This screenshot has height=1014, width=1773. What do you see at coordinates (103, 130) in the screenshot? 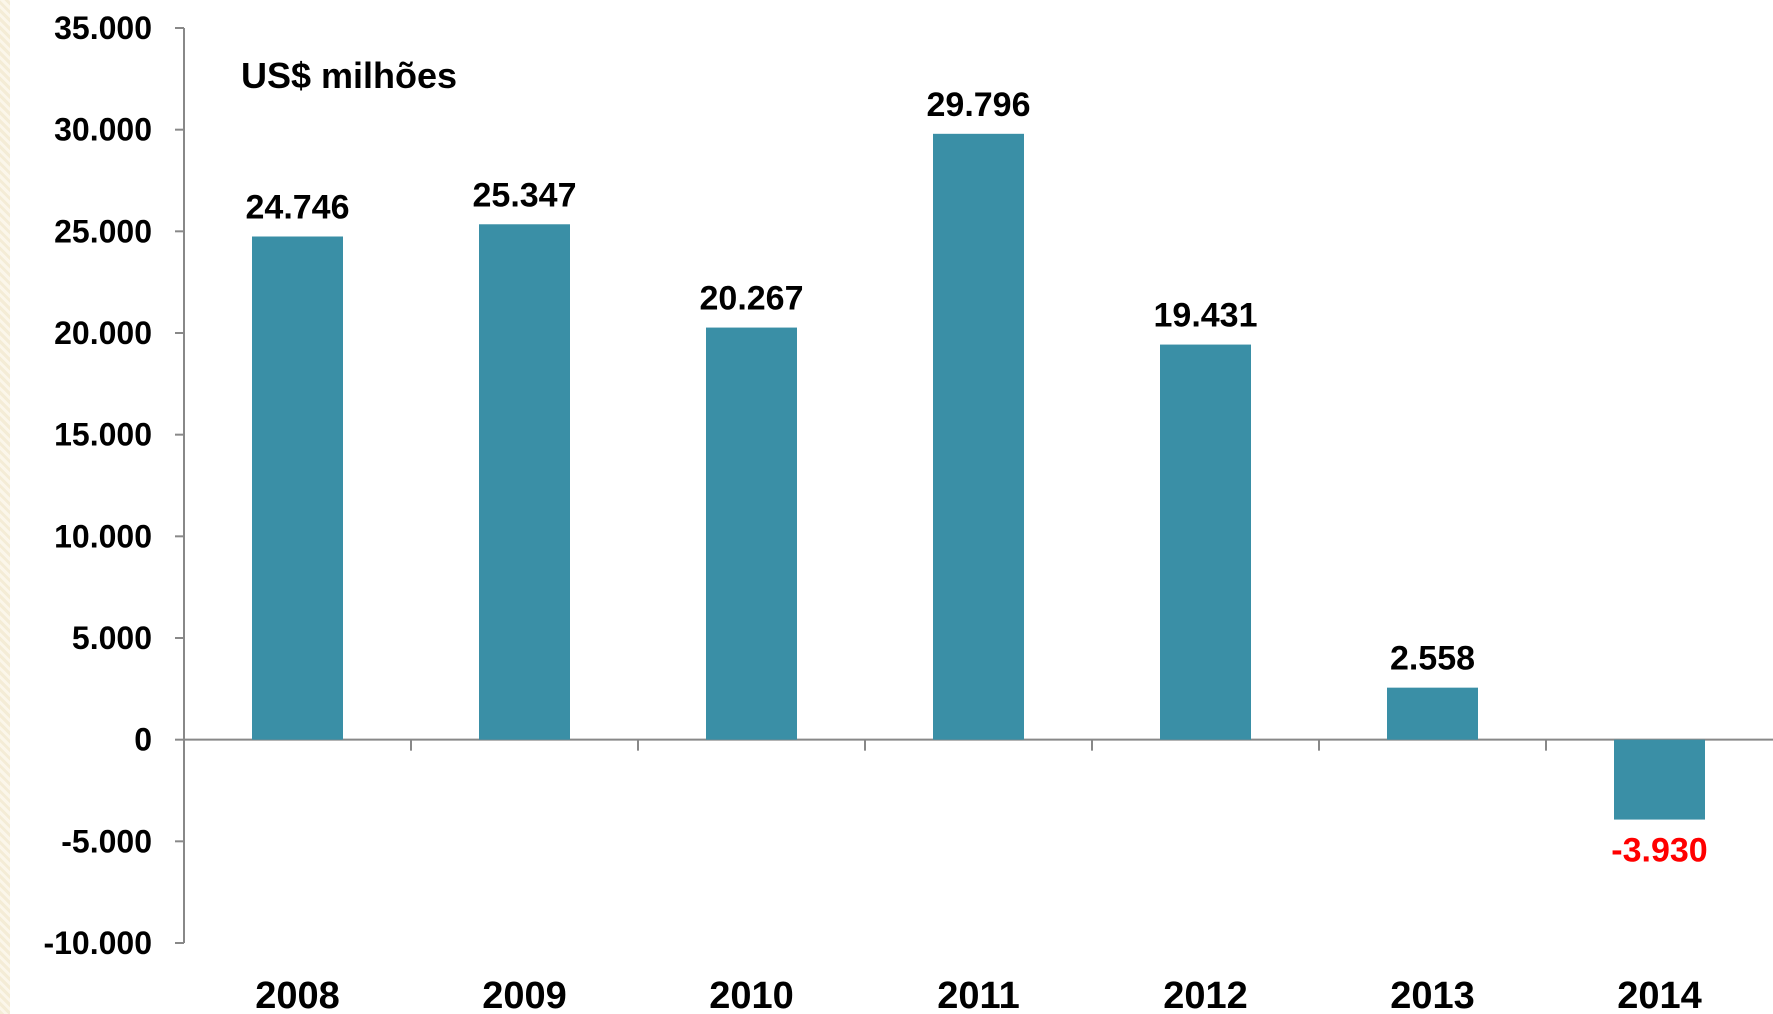
I see `y-tick-label: 30.000` at bounding box center [103, 130].